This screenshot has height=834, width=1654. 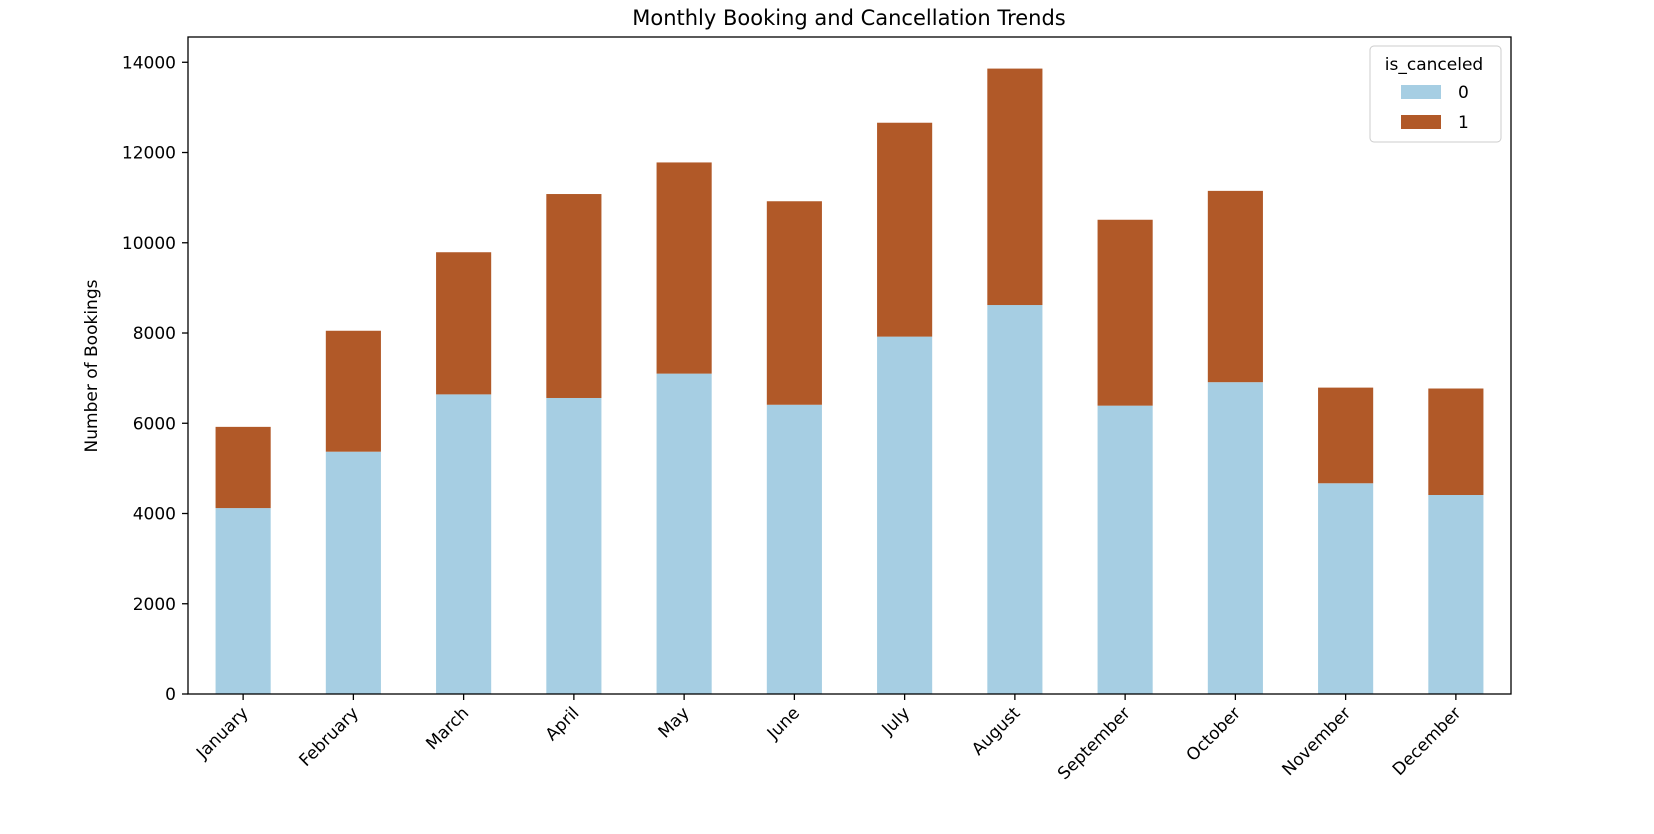 What do you see at coordinates (328, 736) in the screenshot?
I see `x-tick-label: February` at bounding box center [328, 736].